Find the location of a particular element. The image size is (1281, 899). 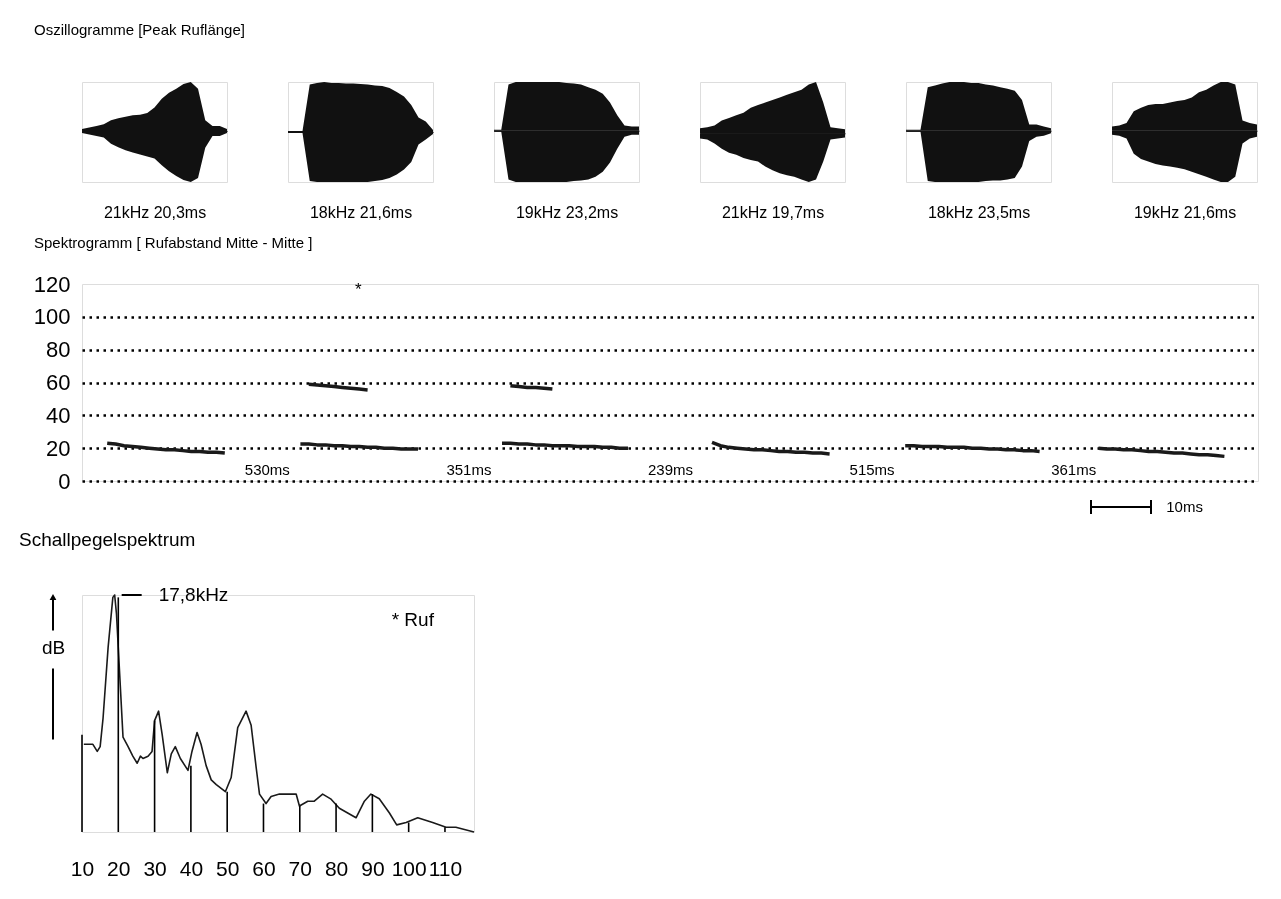

annotation: * Ruf is located at coordinates (413, 619).